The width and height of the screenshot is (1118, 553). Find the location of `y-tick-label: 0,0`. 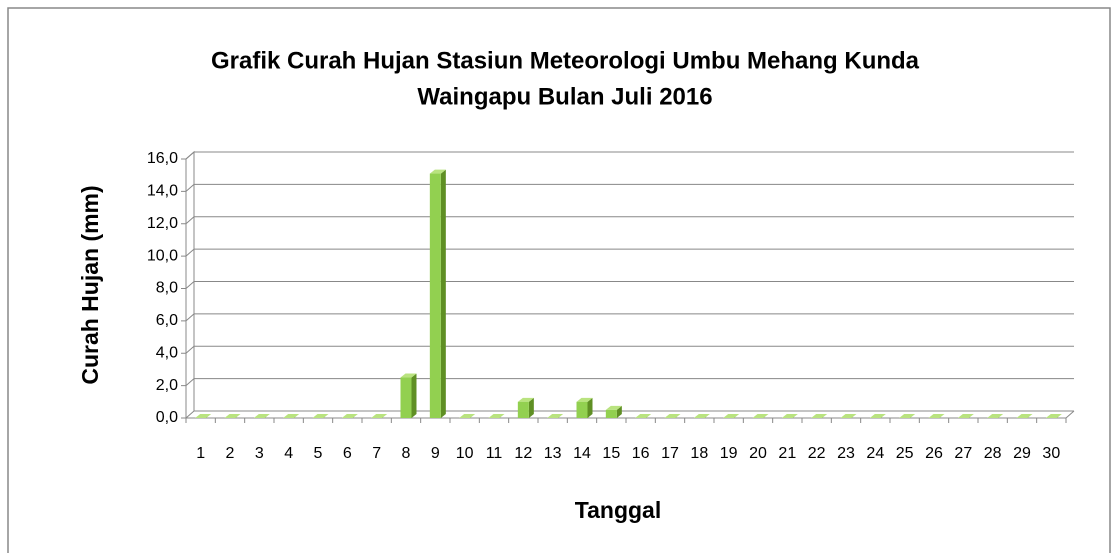

y-tick-label: 0,0 is located at coordinates (167, 417).